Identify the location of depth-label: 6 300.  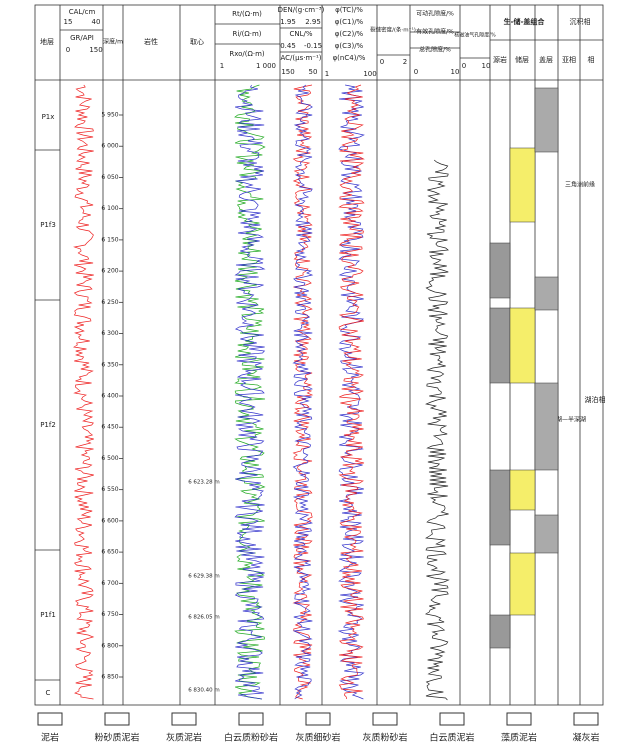
(109, 333).